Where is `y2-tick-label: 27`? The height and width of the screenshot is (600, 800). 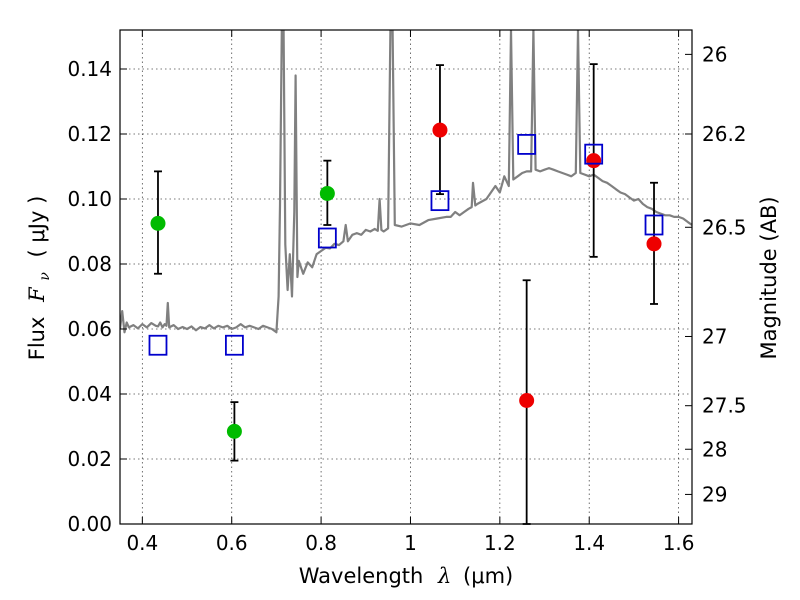 y2-tick-label: 27 is located at coordinates (714, 336).